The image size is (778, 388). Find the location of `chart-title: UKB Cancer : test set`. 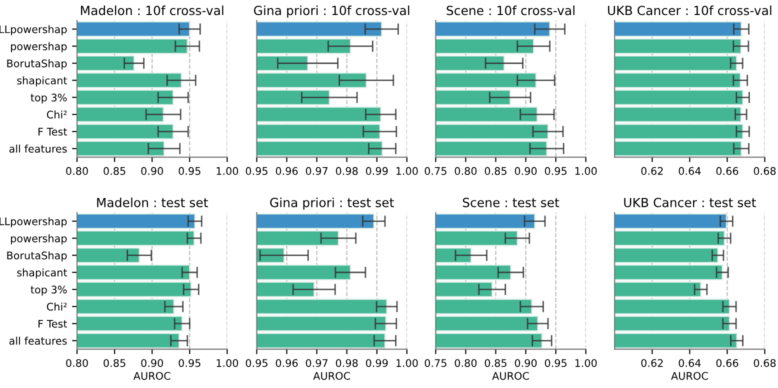

chart-title: UKB Cancer : test set is located at coordinates (690, 203).